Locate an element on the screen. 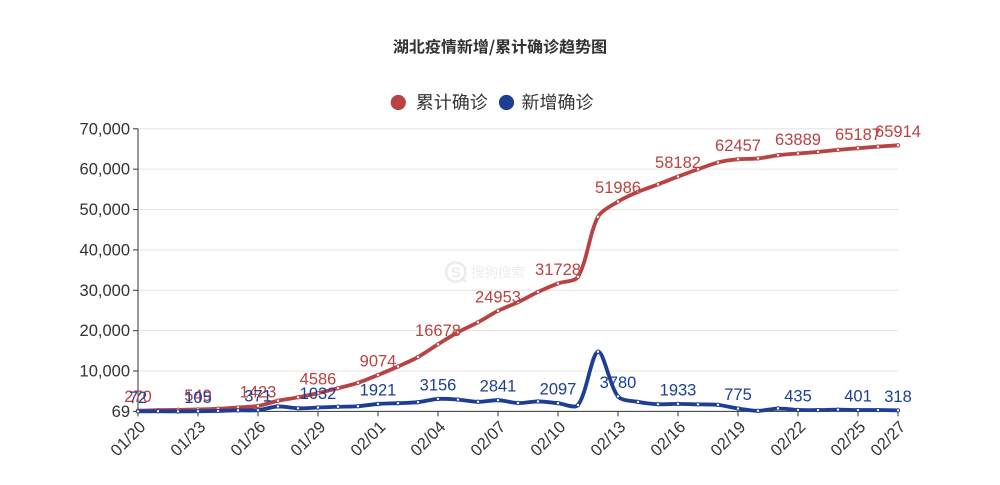  svg-text: 51986 is located at coordinates (618, 188).